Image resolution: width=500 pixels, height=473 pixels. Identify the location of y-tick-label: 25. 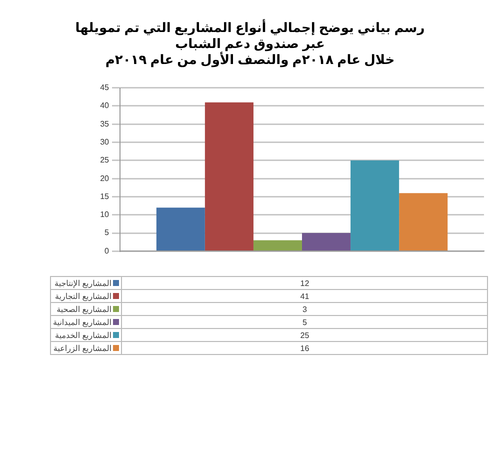
(105, 160).